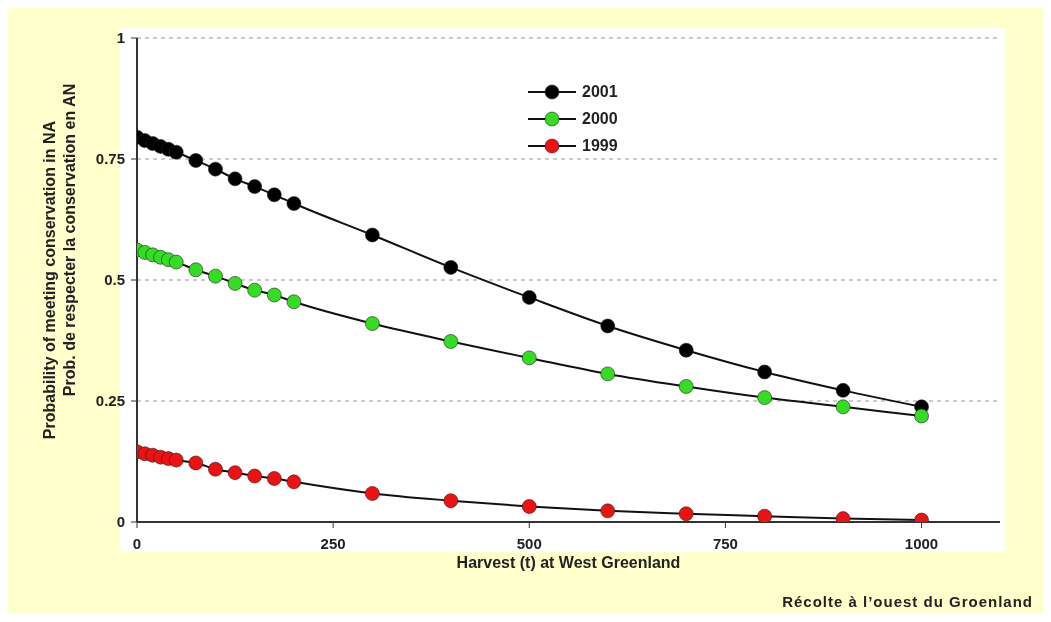  Describe the element at coordinates (333, 543) in the screenshot. I see `x-tick-label: 250` at that location.